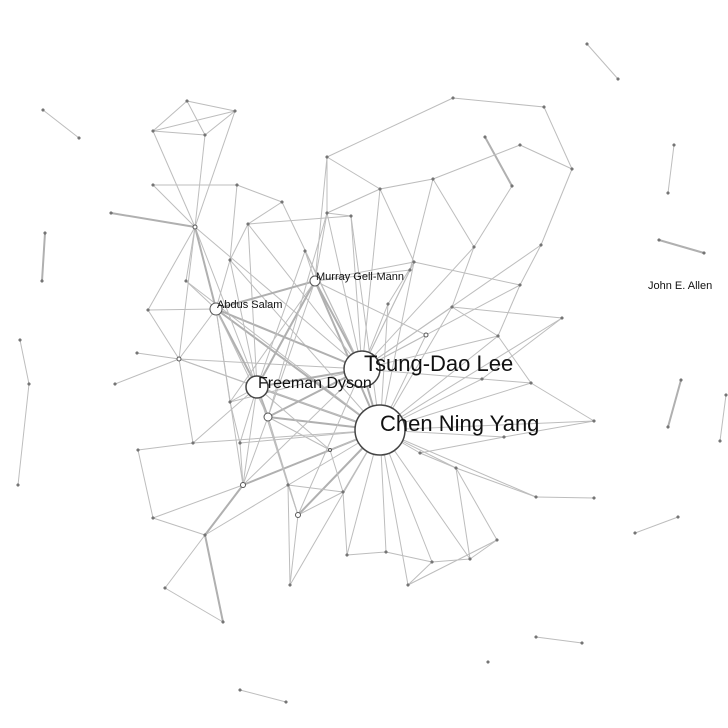  Describe the element at coordinates (587, 44) in the screenshot. I see `node-s1` at that location.